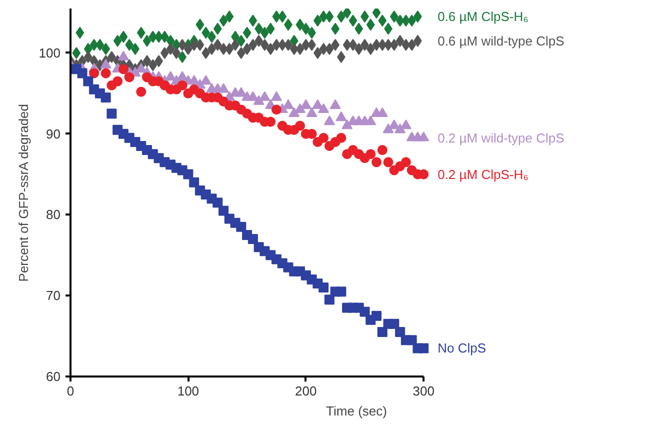  Describe the element at coordinates (501, 138) in the screenshot. I see `series-label: 0.2 µM wild-type ClpS` at that location.